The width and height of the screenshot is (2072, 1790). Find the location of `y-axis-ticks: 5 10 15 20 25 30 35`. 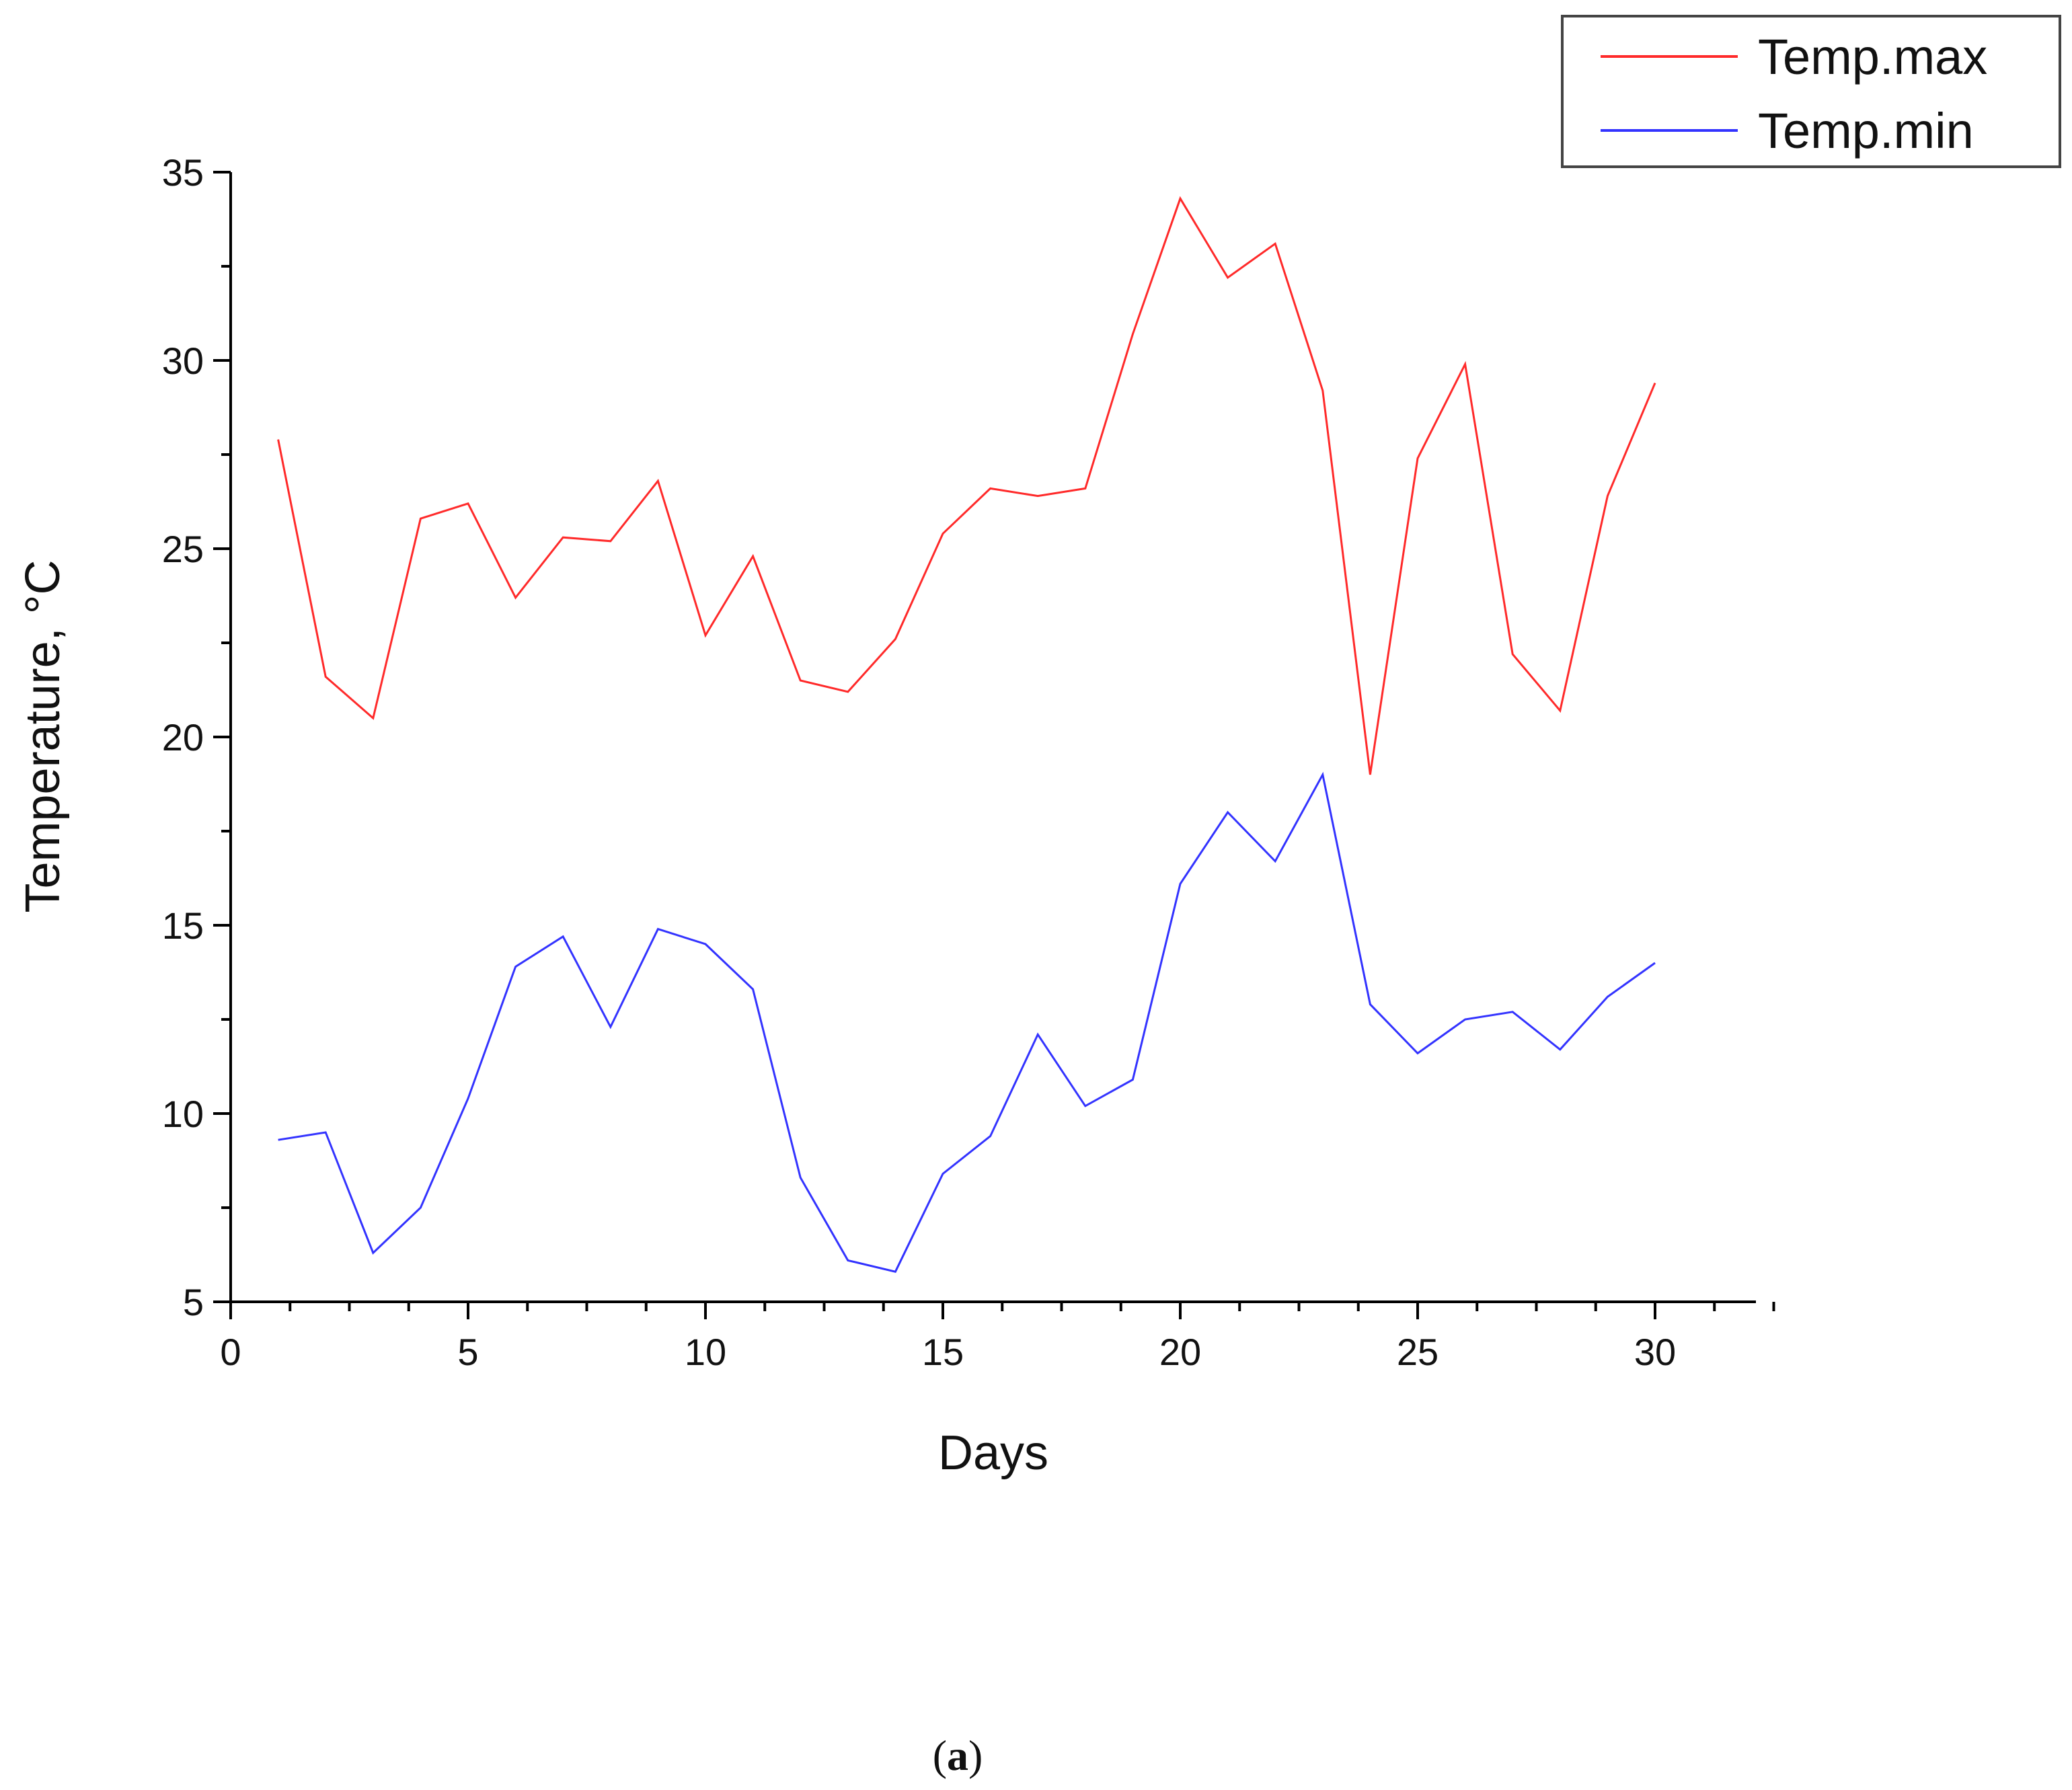

y-axis-ticks: 5 10 15 20 25 30 35 is located at coordinates (196, 737).